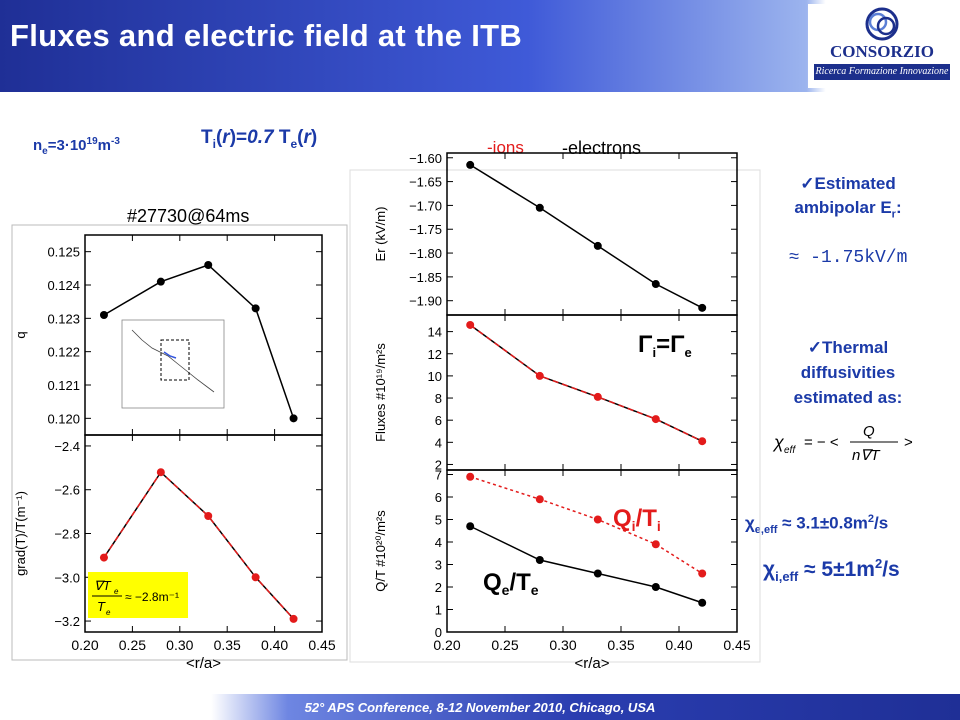 The width and height of the screenshot is (960, 720). Describe the element at coordinates (822, 523) in the screenshot. I see `chi-e-number: ≈ 3.1±0.8m` at that location.